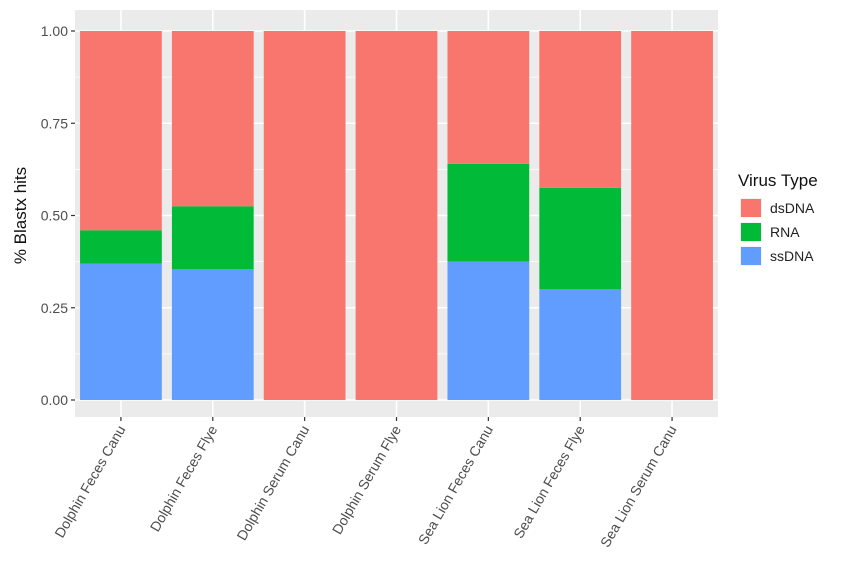 The width and height of the screenshot is (851, 576). I want to click on x-tick-label: Sea Lion Serum Canu, so click(638, 486).